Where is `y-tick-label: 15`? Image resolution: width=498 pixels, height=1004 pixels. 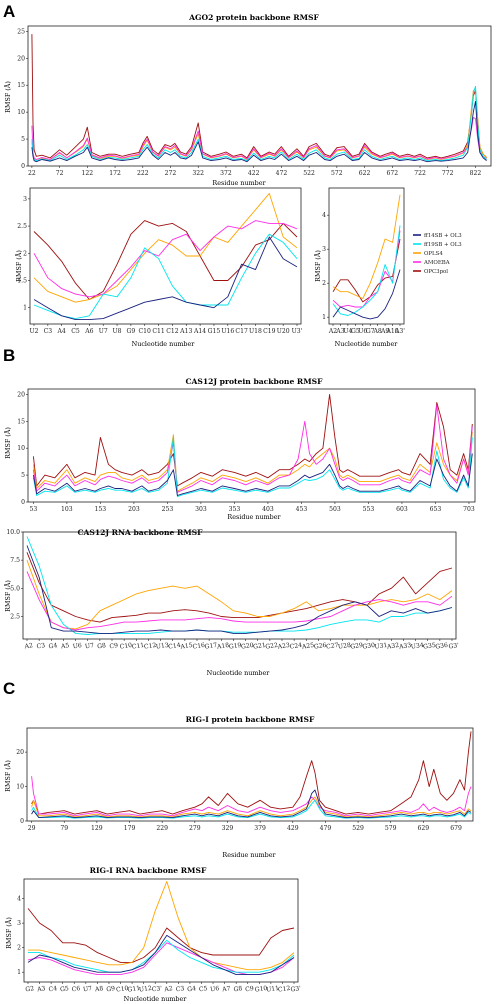
y-tick-label: 15 is located at coordinates (21, 85).